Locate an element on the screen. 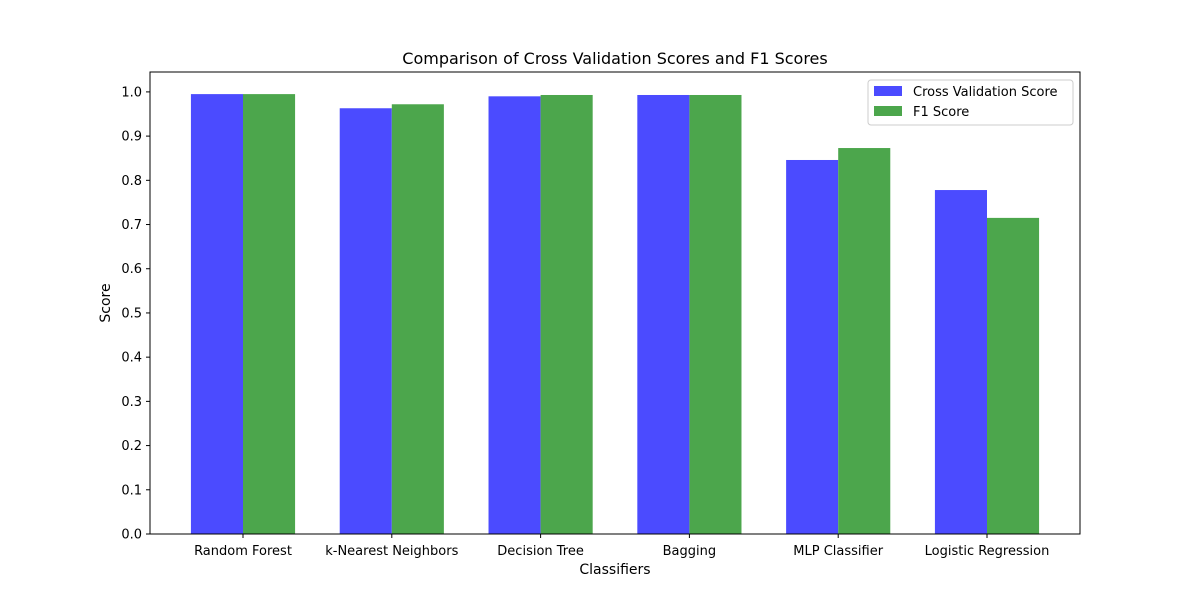 The height and width of the screenshot is (604, 1200). legend-label-cross-validation: Cross Validation Score is located at coordinates (985, 92).